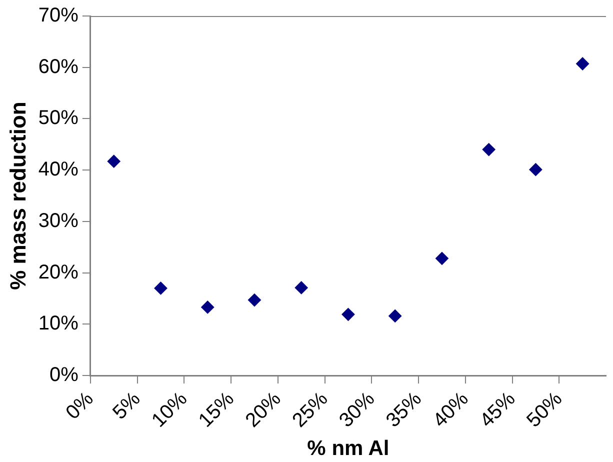  Describe the element at coordinates (58, 67) in the screenshot. I see `y-tick-label: 60%` at that location.